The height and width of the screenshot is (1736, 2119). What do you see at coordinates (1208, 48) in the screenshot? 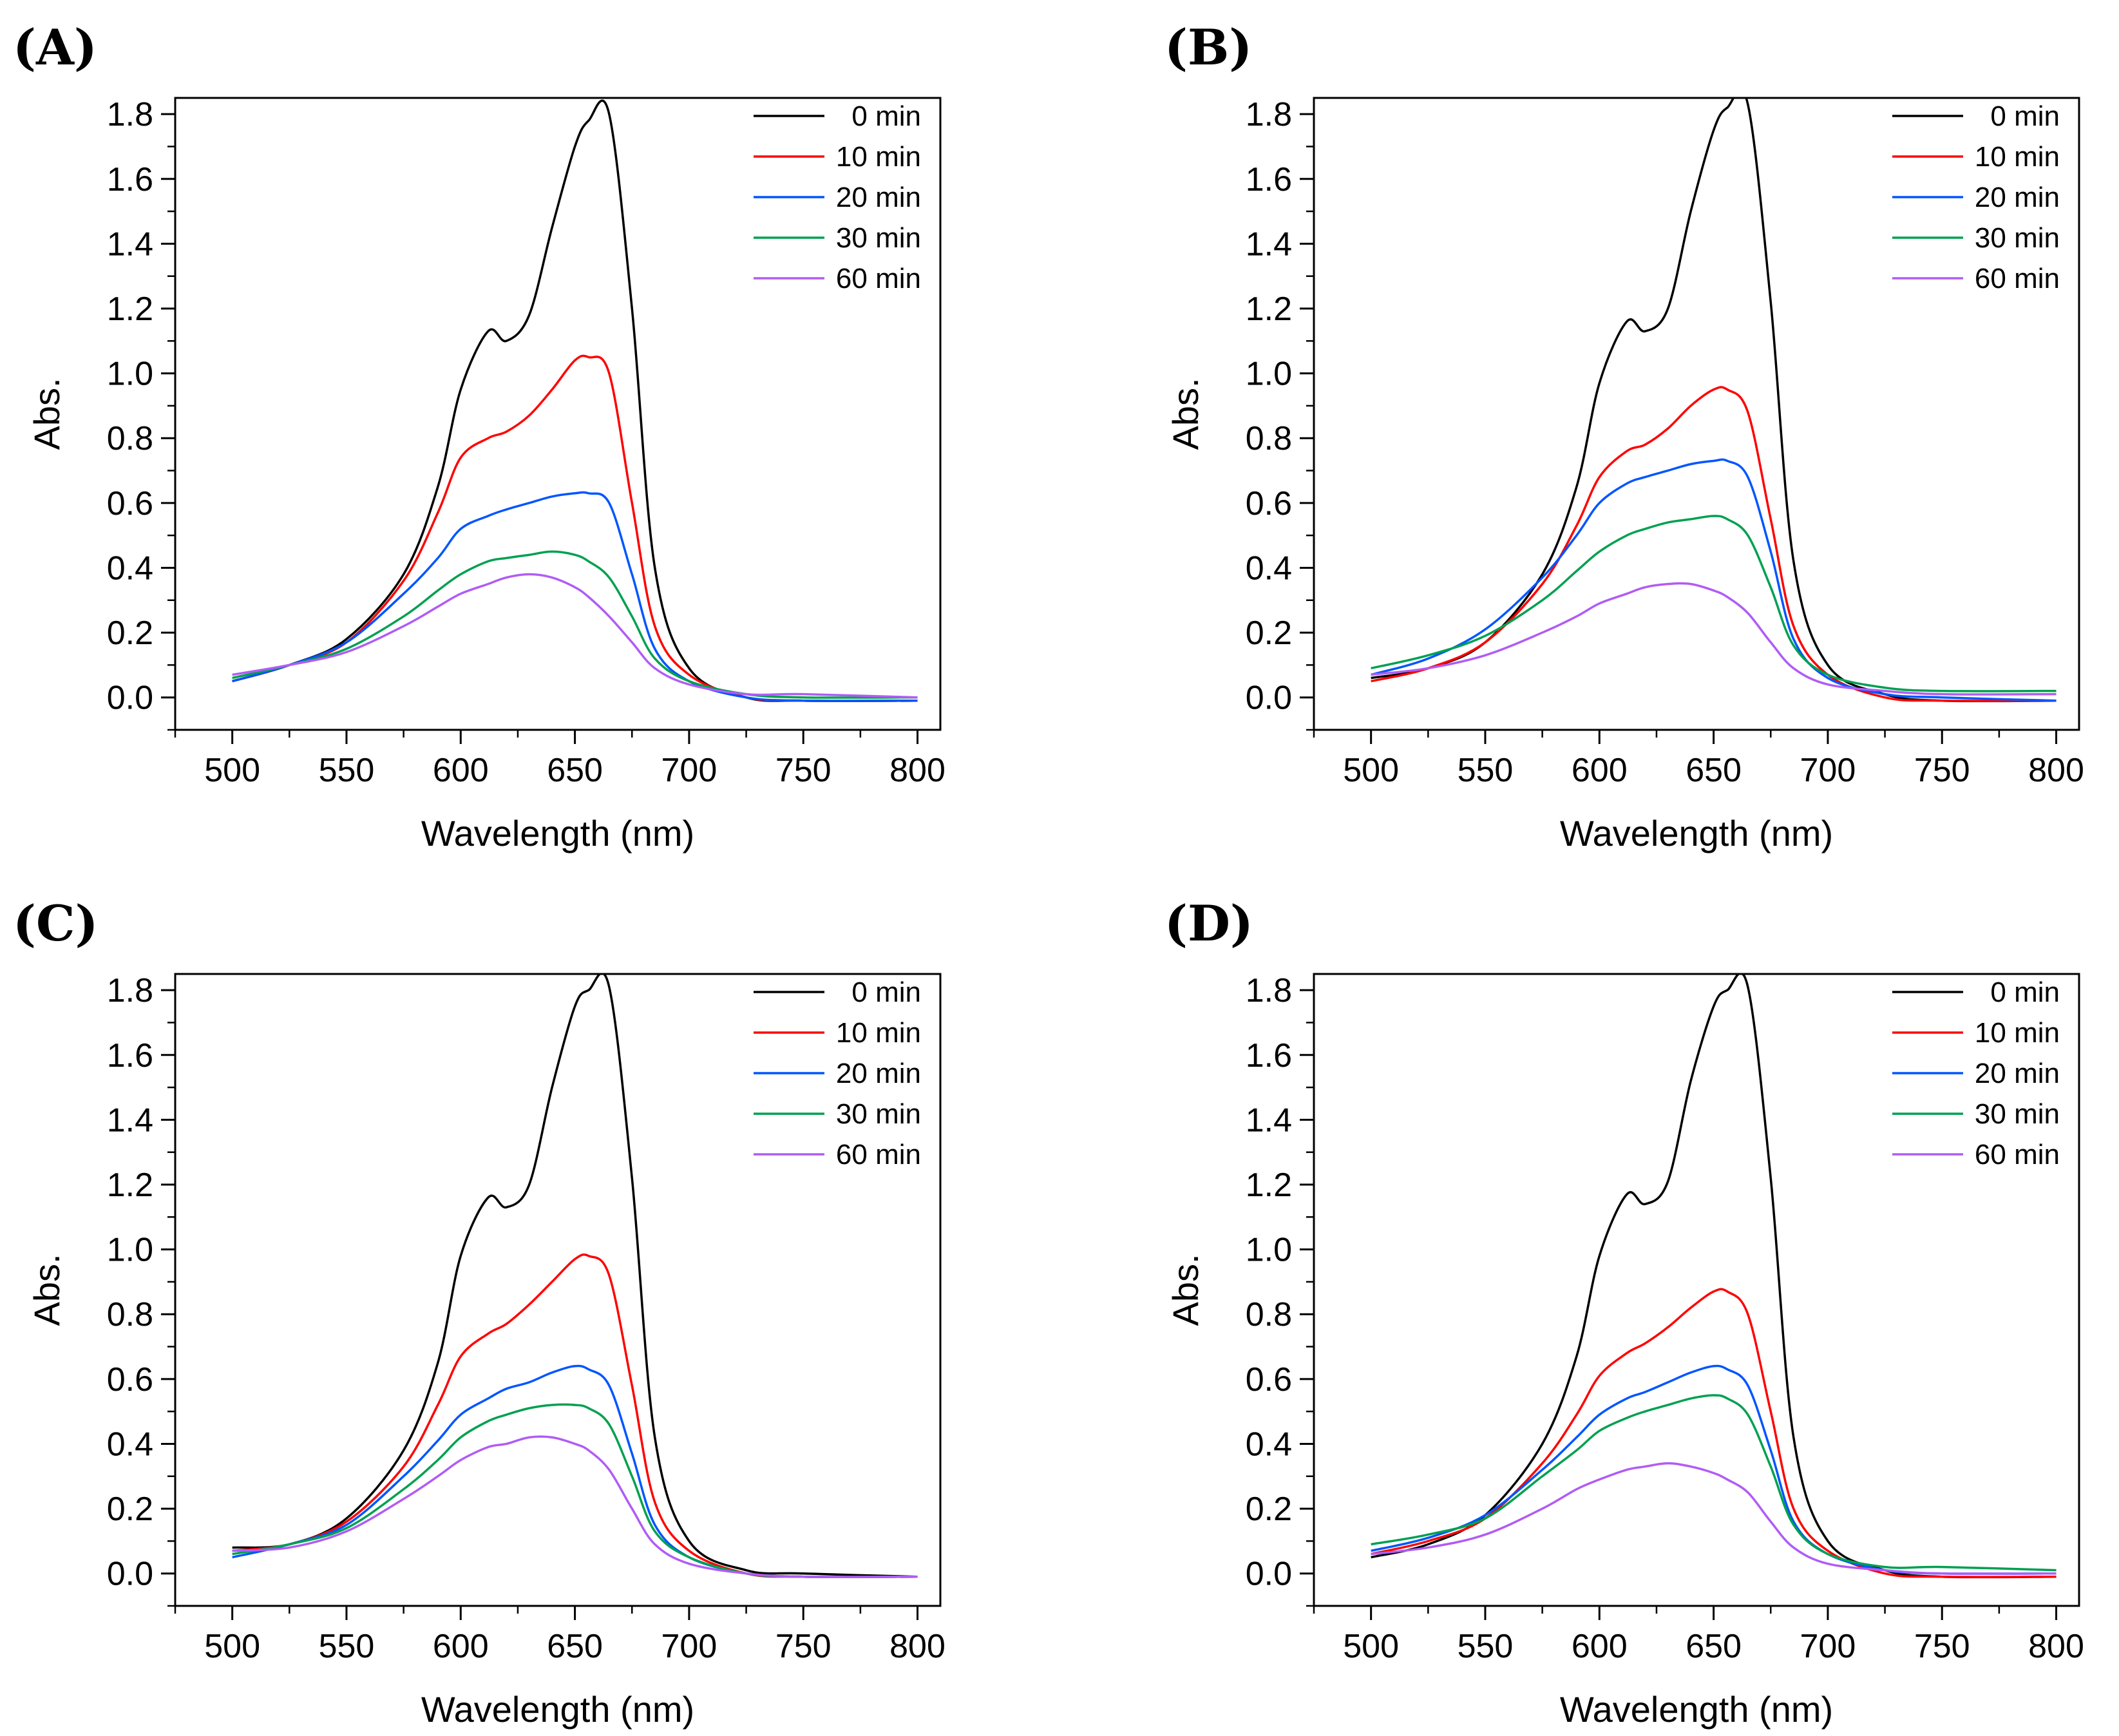
I see `panel-letter: (B)` at bounding box center [1208, 48].